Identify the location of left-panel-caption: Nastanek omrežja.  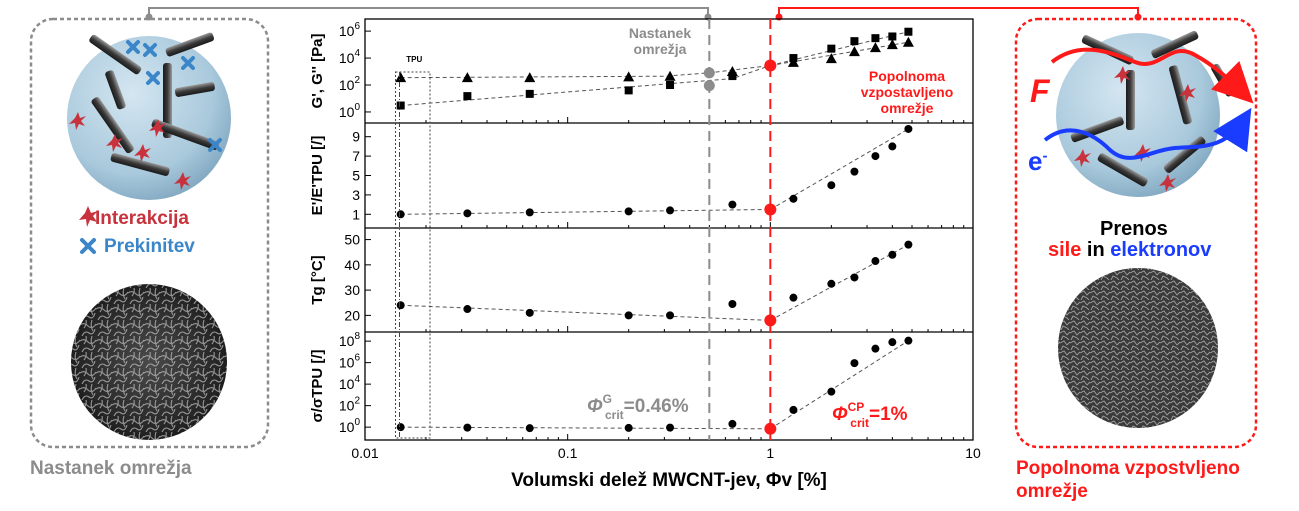
(111, 468).